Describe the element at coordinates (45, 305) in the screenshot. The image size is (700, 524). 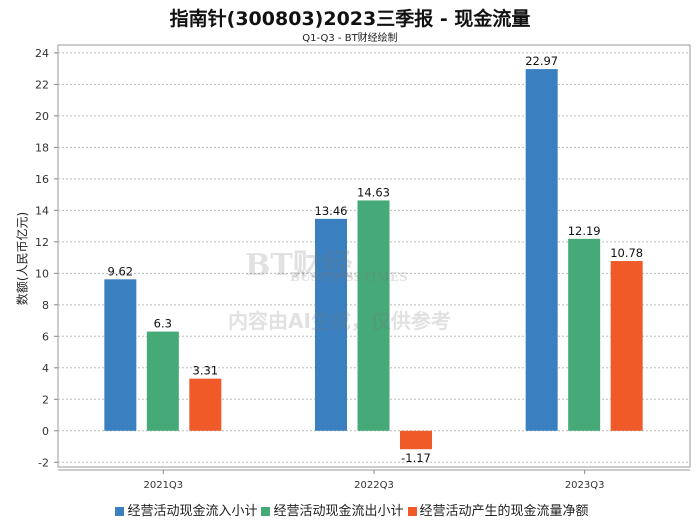
I see `y-tick-label: 8` at that location.